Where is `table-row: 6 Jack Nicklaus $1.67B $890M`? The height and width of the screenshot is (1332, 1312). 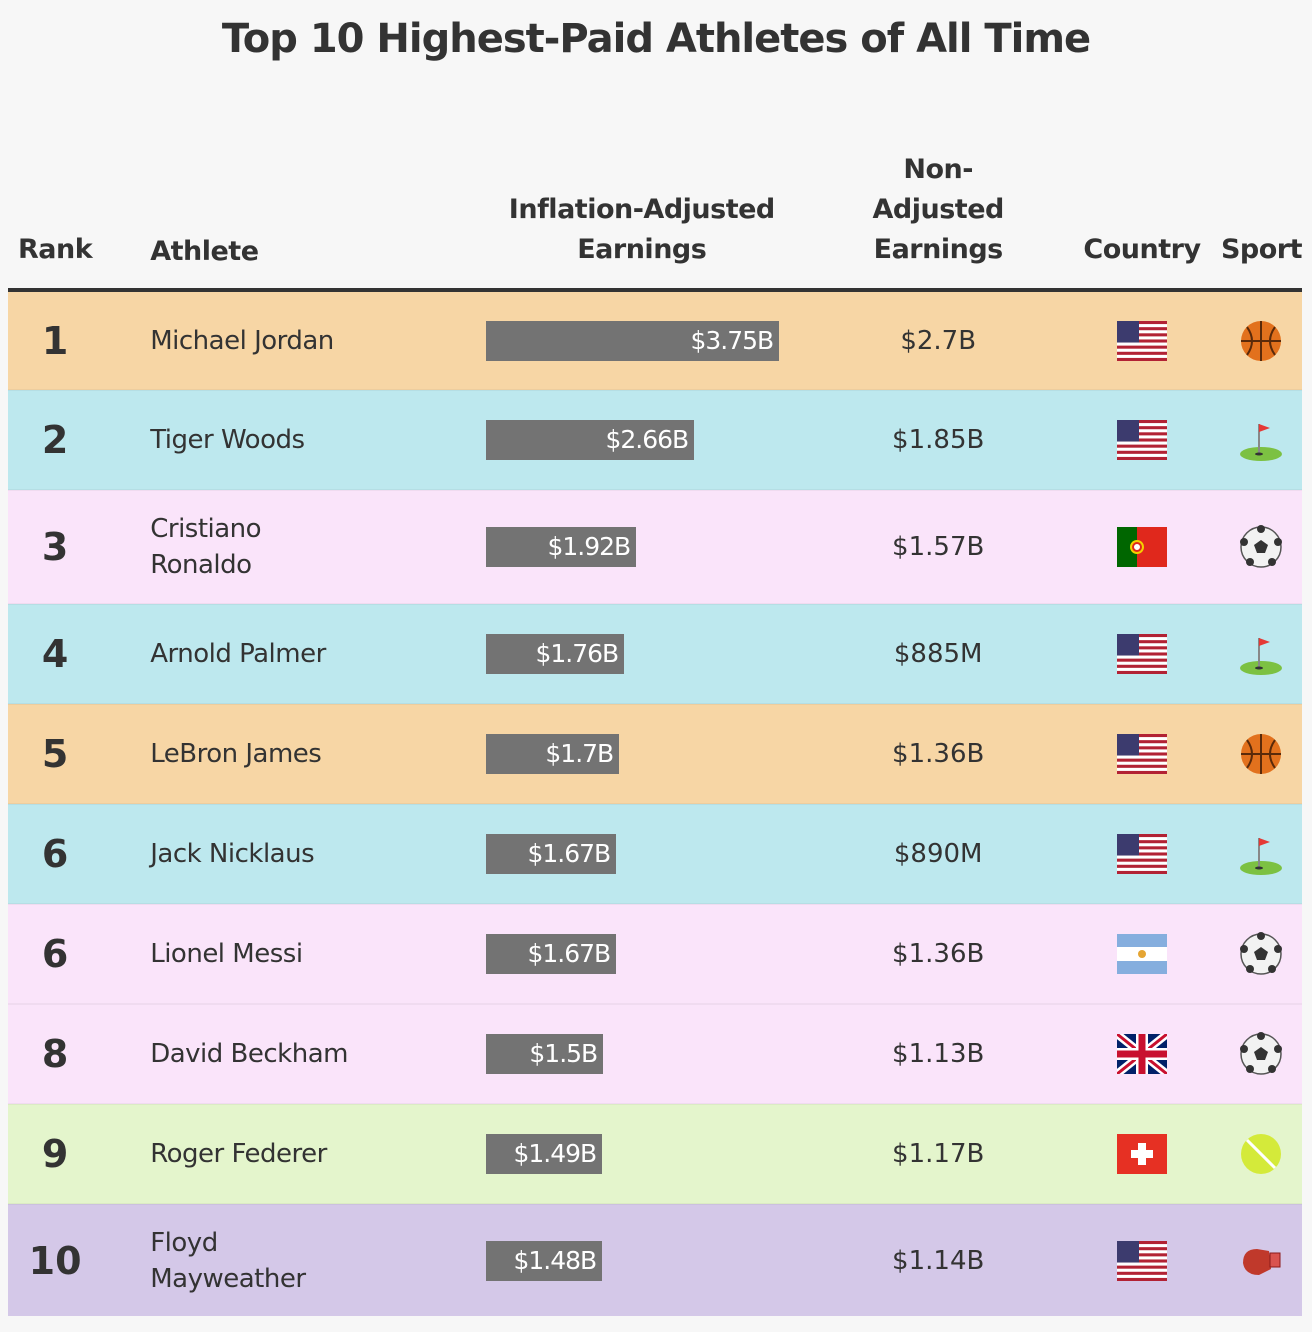 table-row: 6 Jack Nicklaus $1.67B $890M is located at coordinates (655, 853).